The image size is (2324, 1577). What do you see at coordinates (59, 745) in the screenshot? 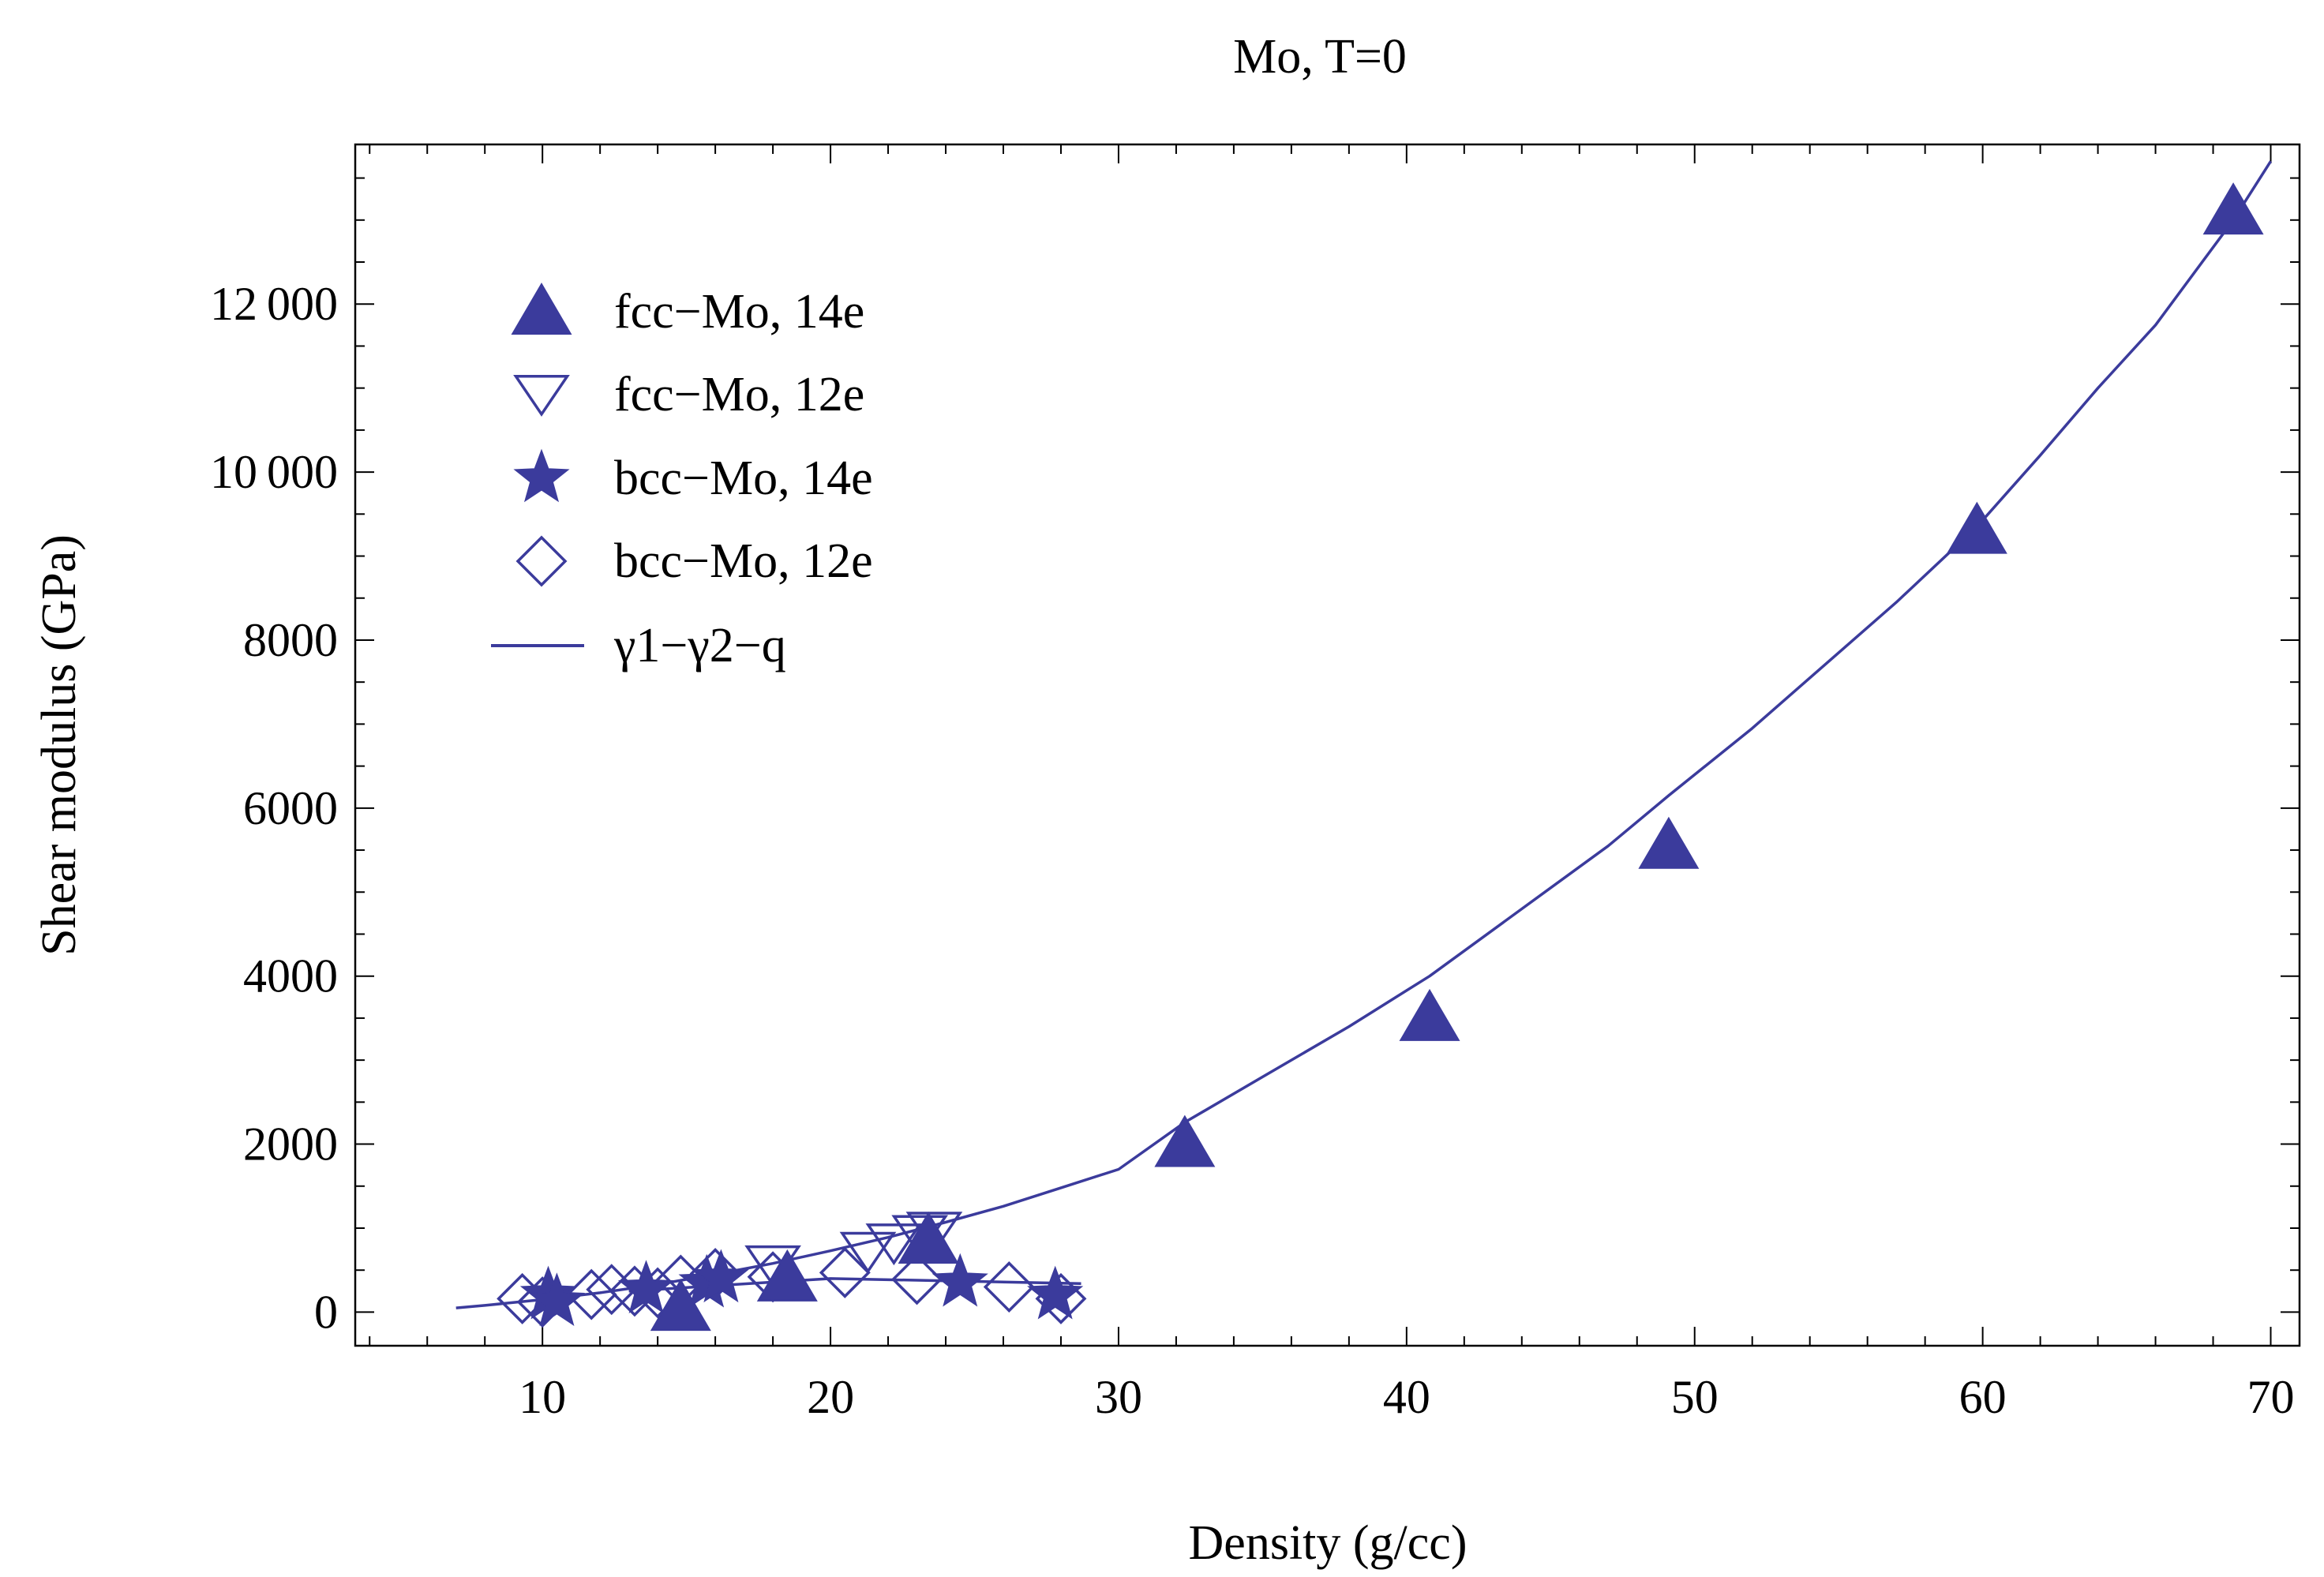
I see `y-axis-title: Shear modulus (GPa)` at bounding box center [59, 745].